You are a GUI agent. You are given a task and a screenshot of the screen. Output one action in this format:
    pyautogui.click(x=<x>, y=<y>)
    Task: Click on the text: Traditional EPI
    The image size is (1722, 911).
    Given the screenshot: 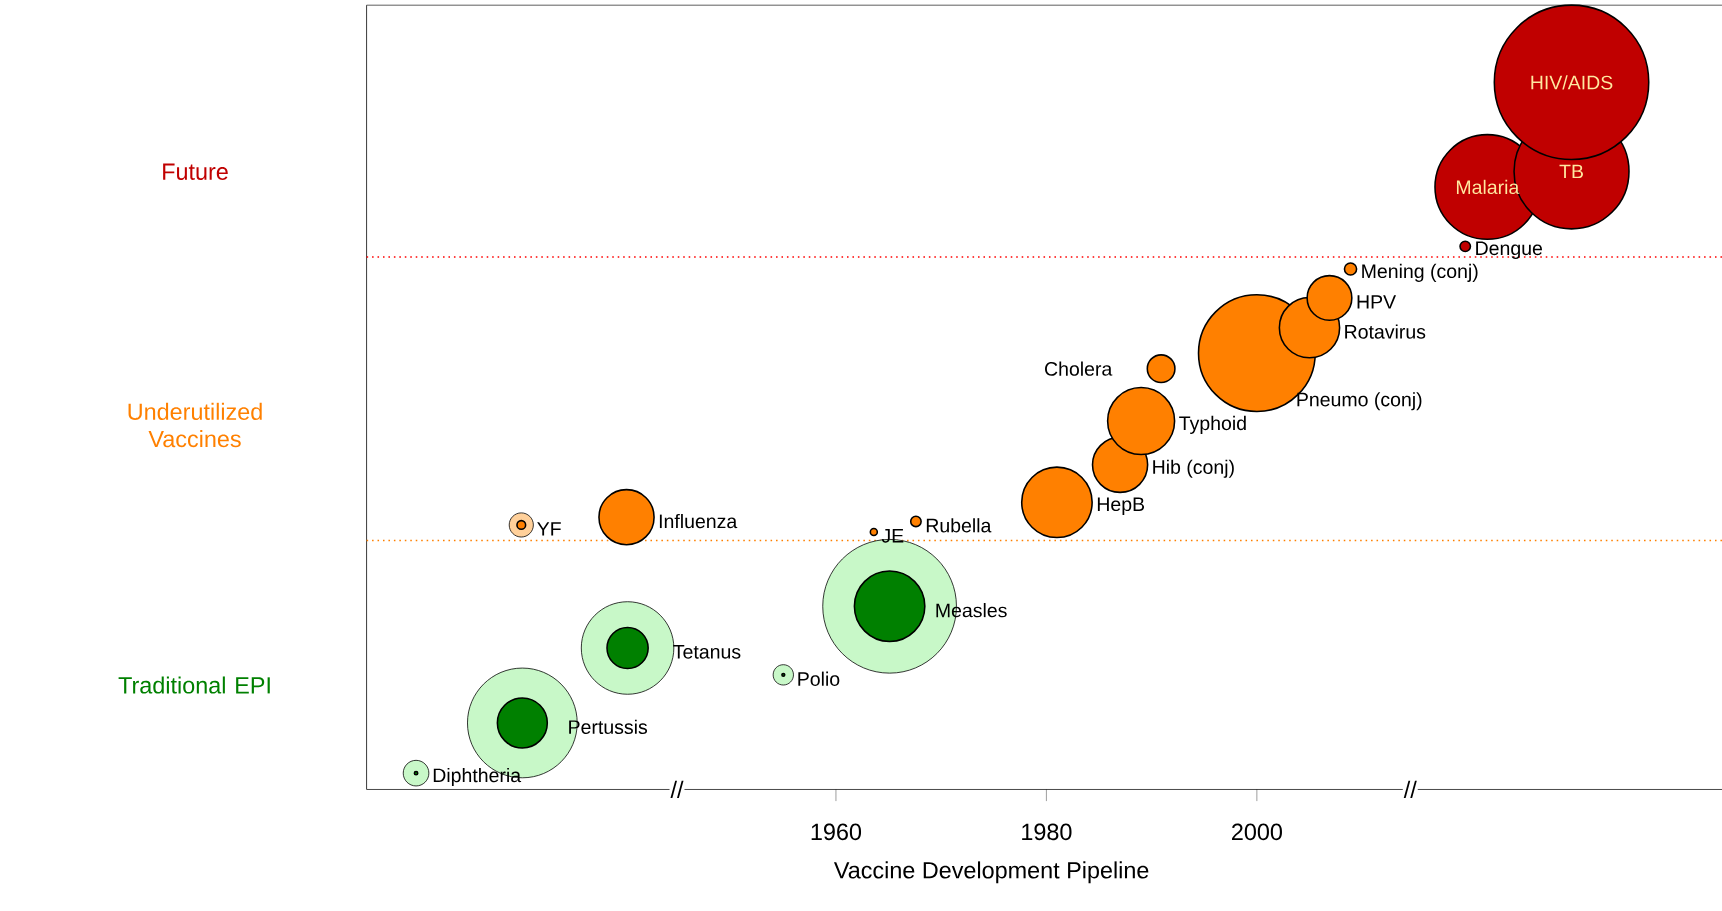 What is the action you would take?
    pyautogui.click(x=194, y=685)
    